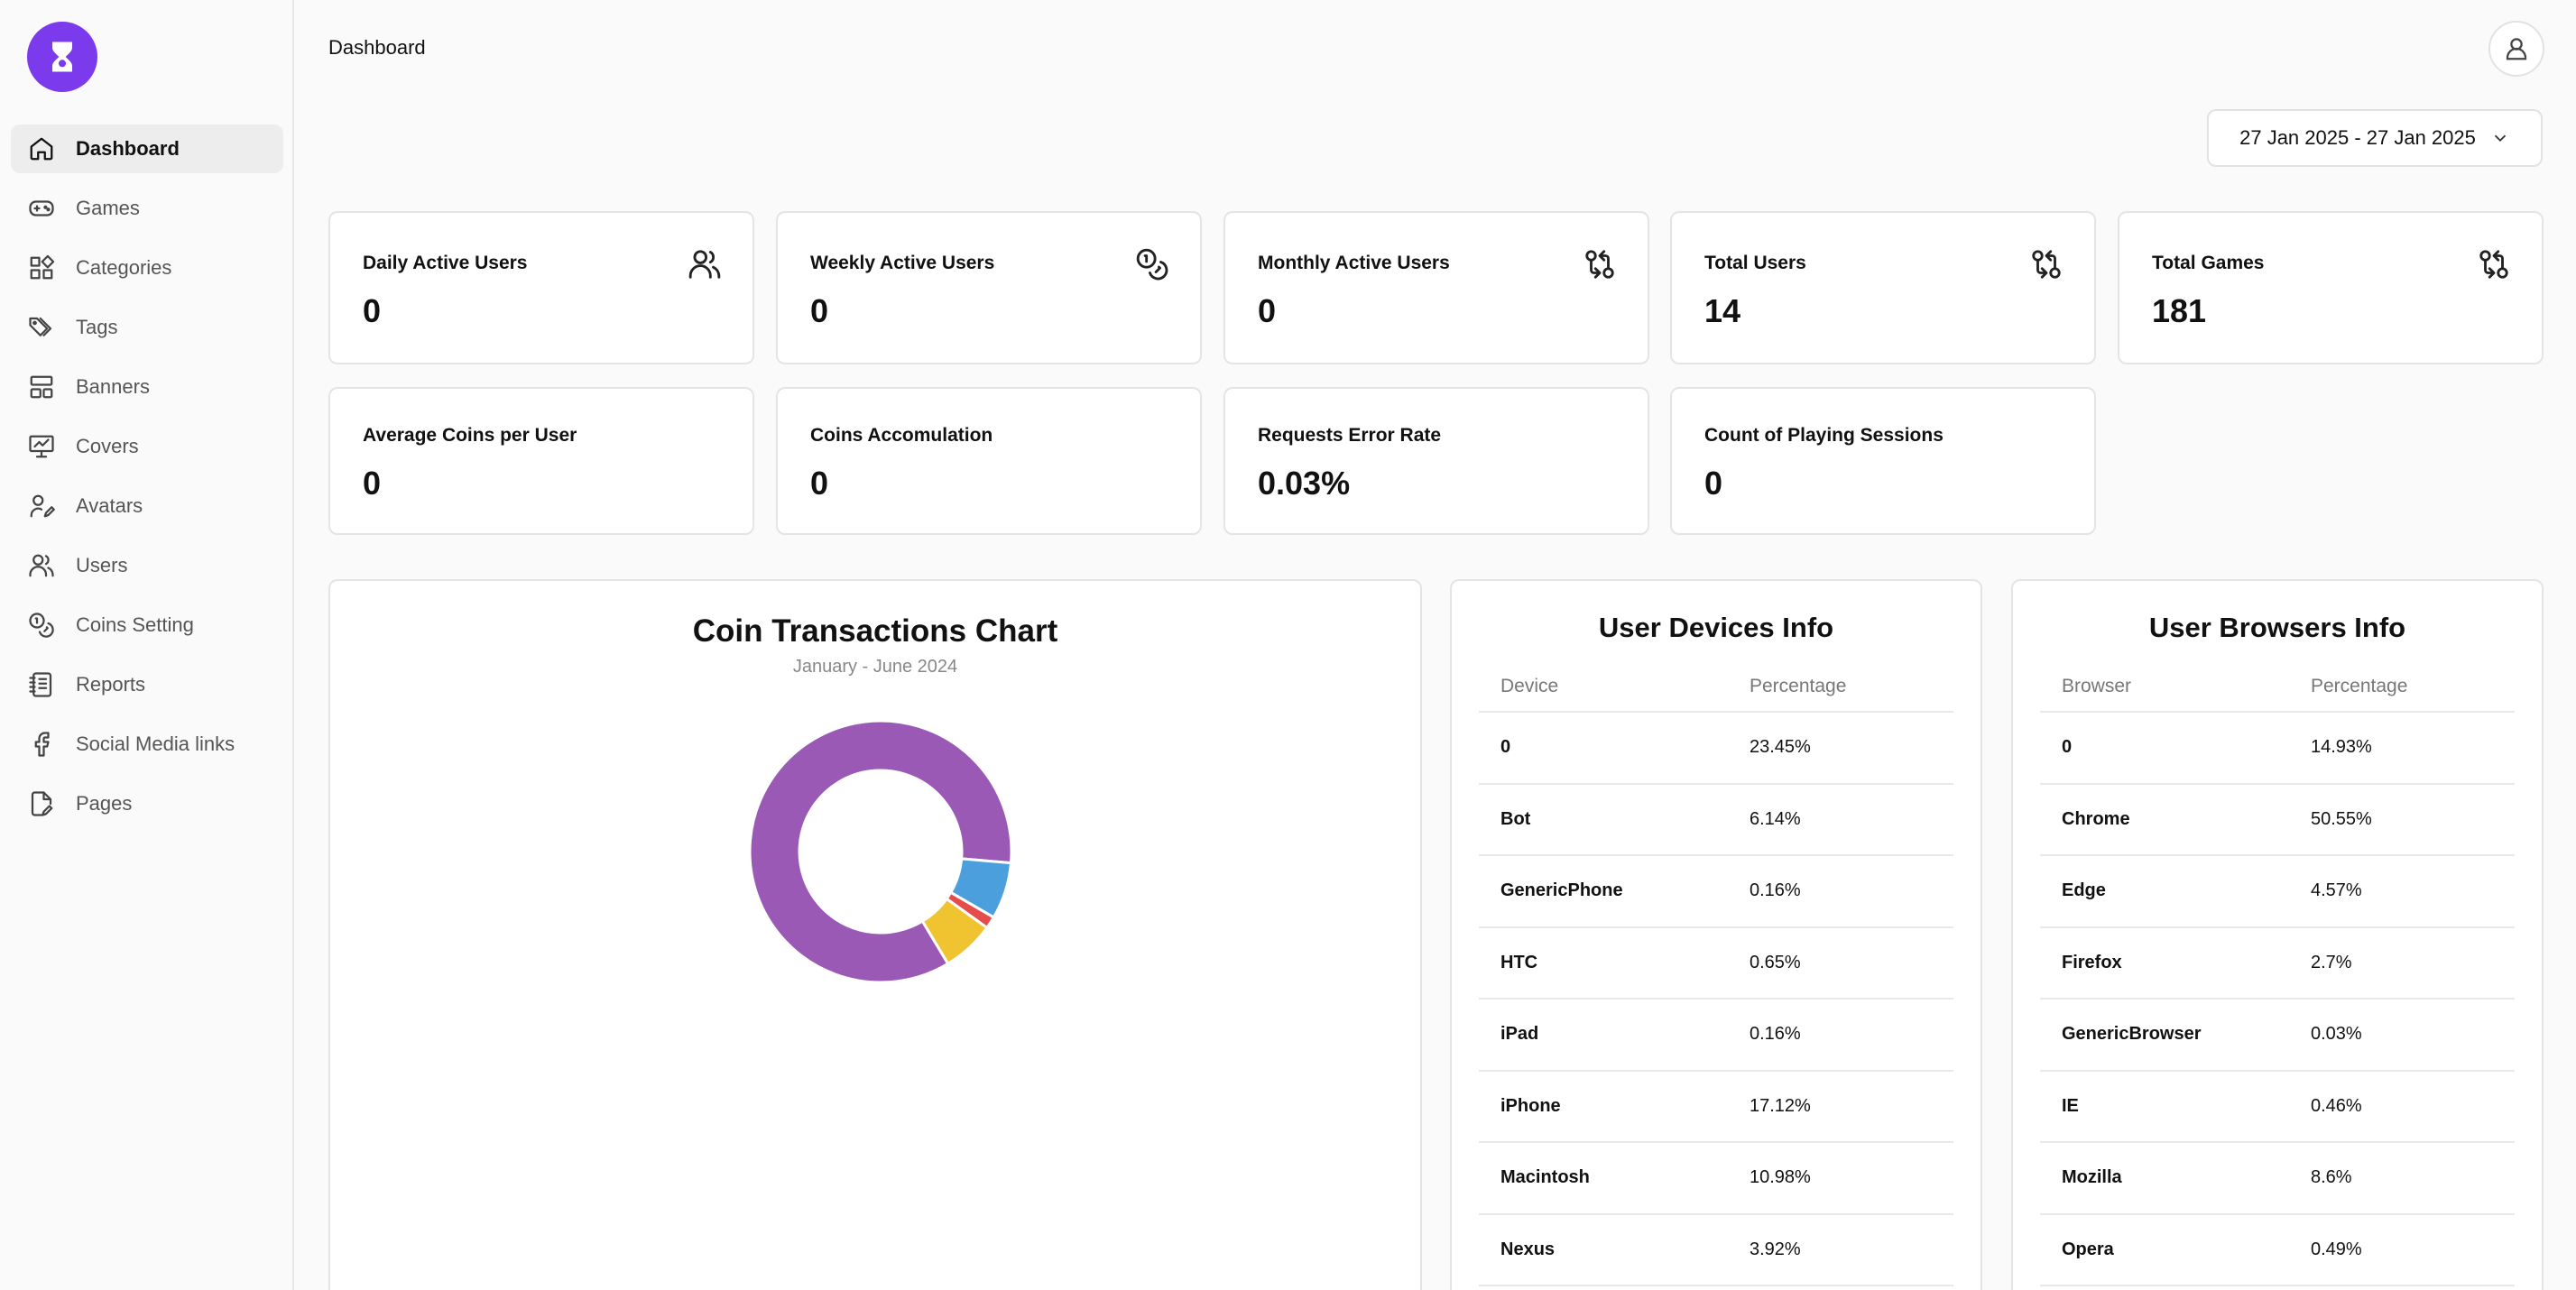 Image resolution: width=2576 pixels, height=1290 pixels. I want to click on sidebar-item-users: Users, so click(147, 565).